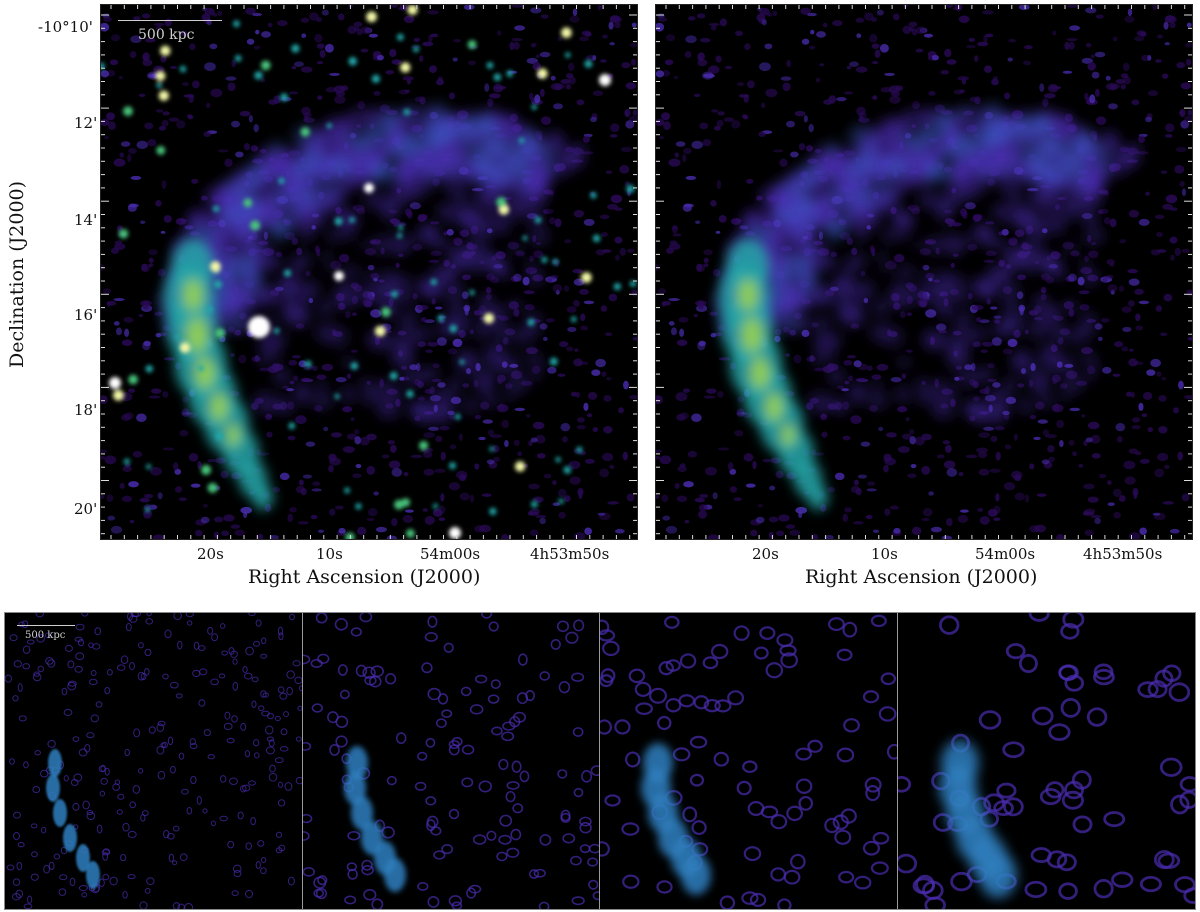  I want to click on y-tick-label: 18', so click(86, 410).